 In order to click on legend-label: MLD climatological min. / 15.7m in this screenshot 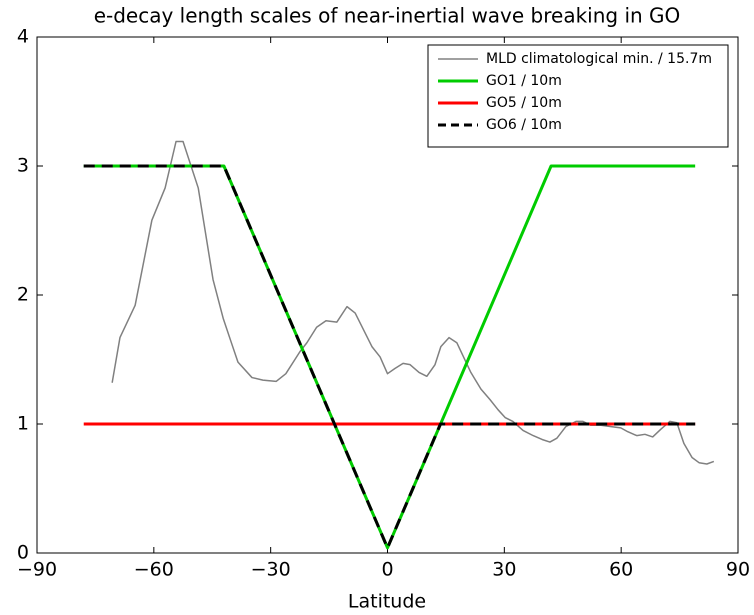, I will do `click(599, 59)`.